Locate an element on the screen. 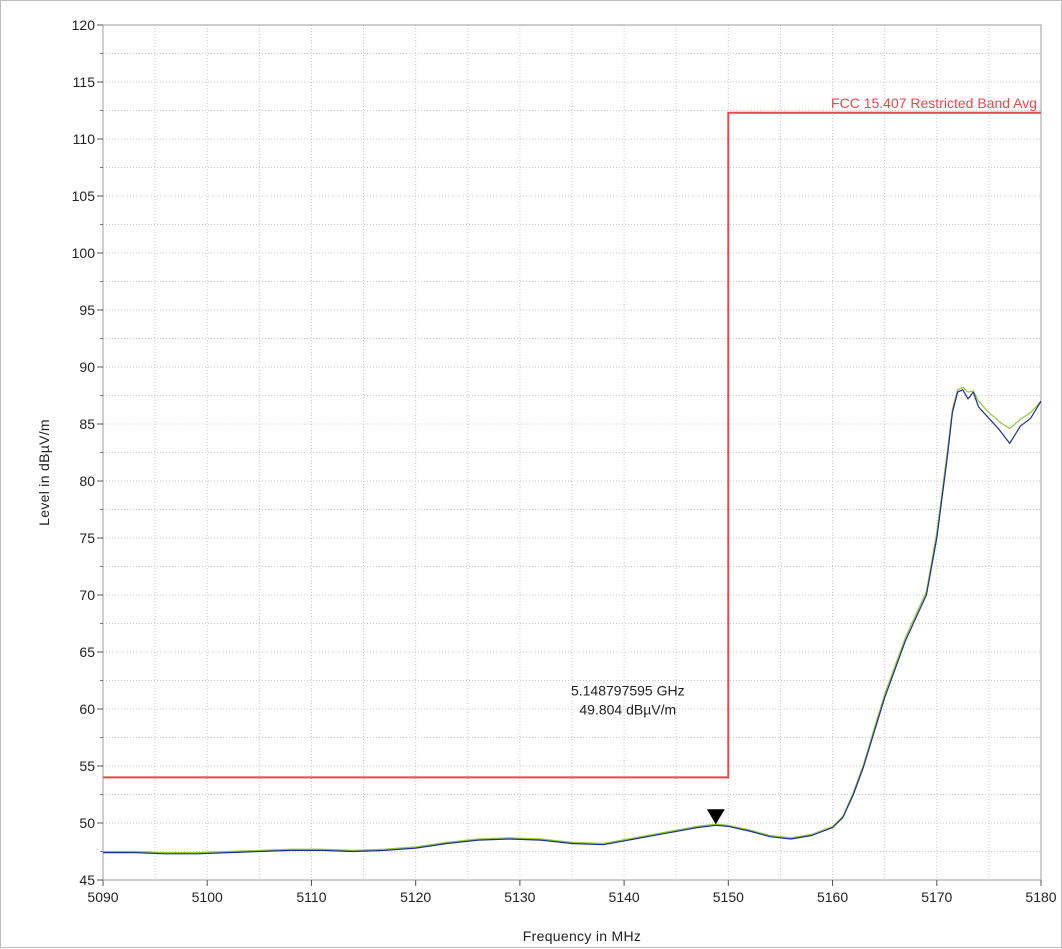 The height and width of the screenshot is (949, 1062). x-tick-label: 5130 is located at coordinates (519, 897).